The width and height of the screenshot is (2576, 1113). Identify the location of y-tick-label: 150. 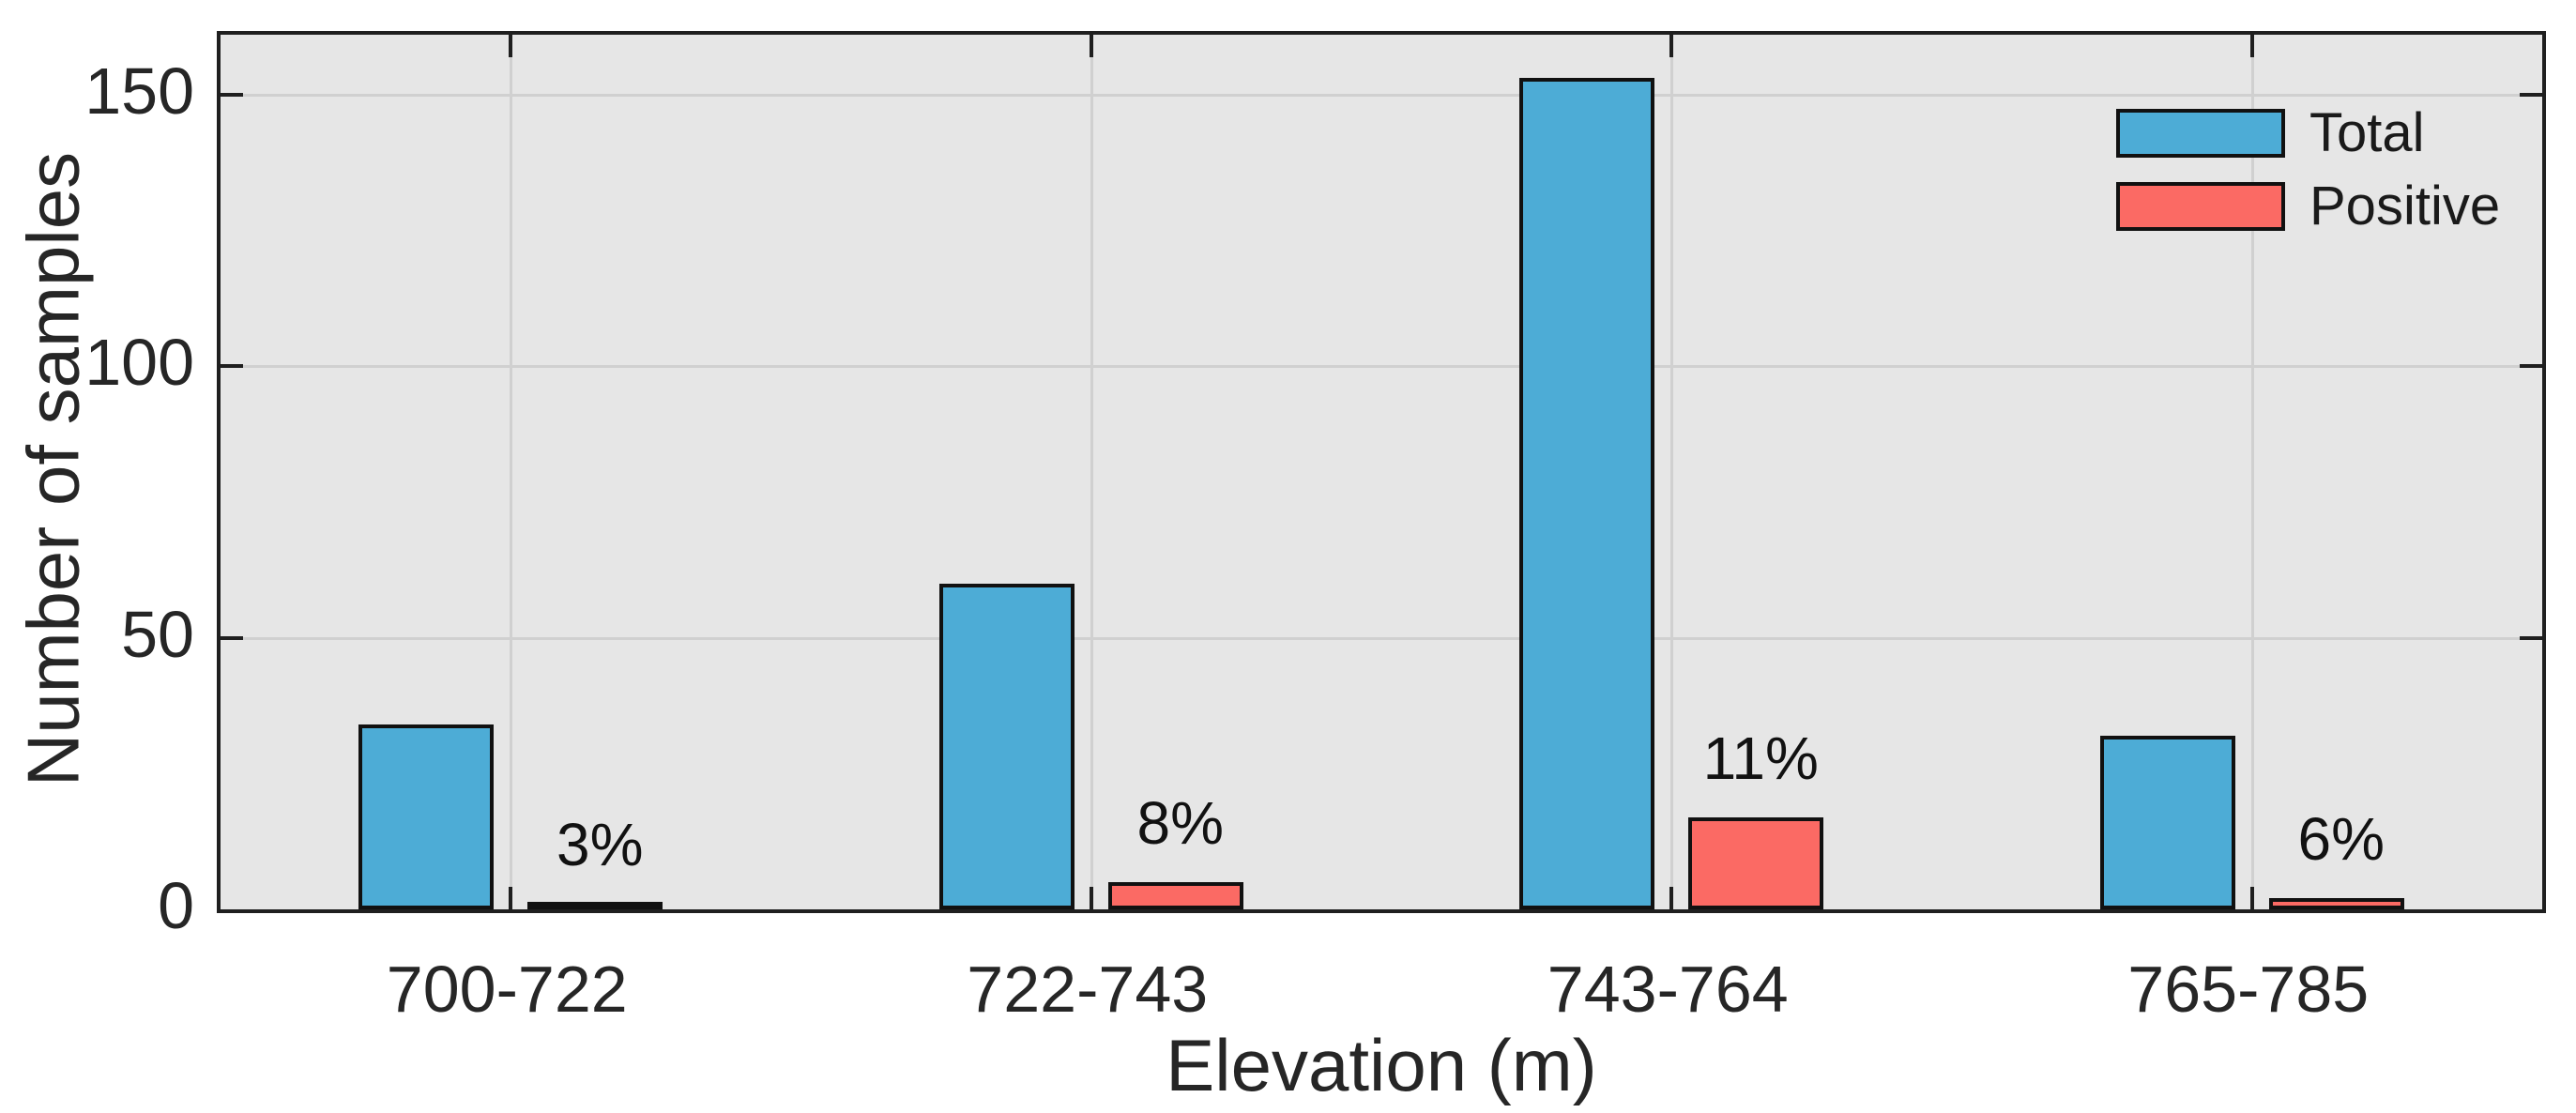
(139, 90).